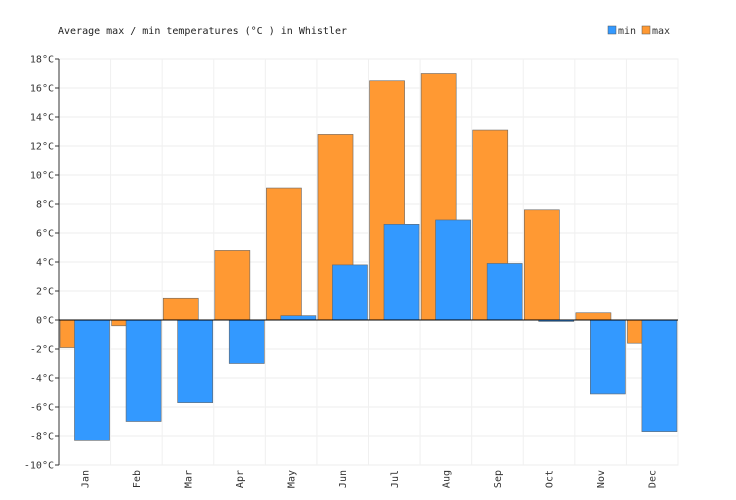 This screenshot has height=500, width=736. I want to click on x-tick-label: Jan, so click(85, 479).